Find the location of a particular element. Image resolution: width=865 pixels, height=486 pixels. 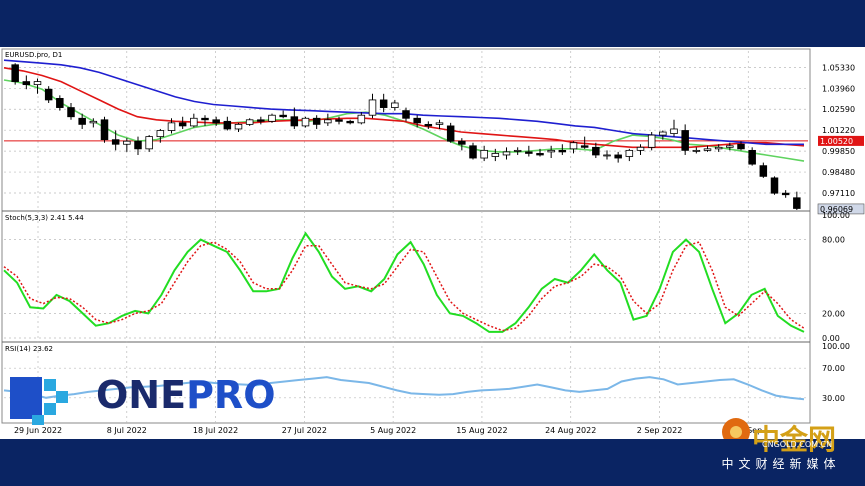

cn-watermark-name: 中金网 is located at coordinates (794, 439).